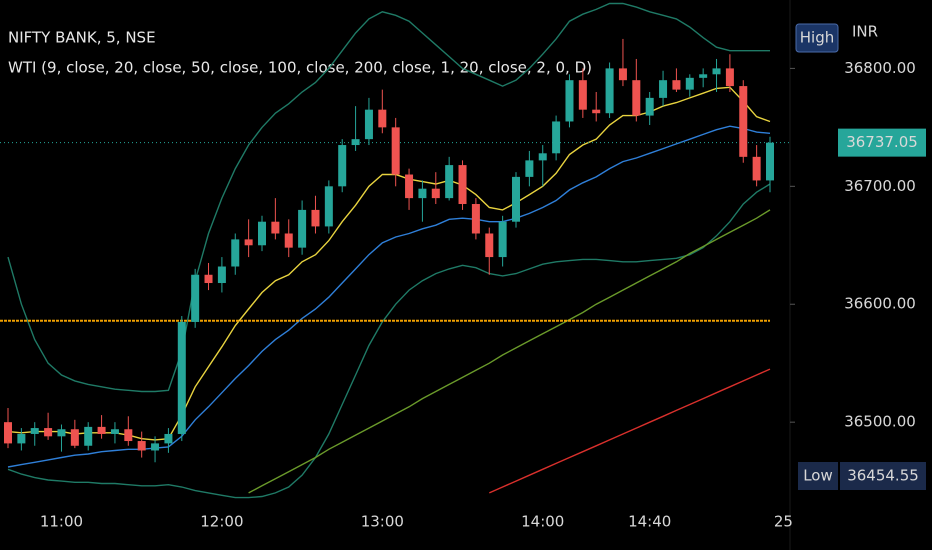  Describe the element at coordinates (221, 522) in the screenshot. I see `x-tick-label: 12:00` at that location.